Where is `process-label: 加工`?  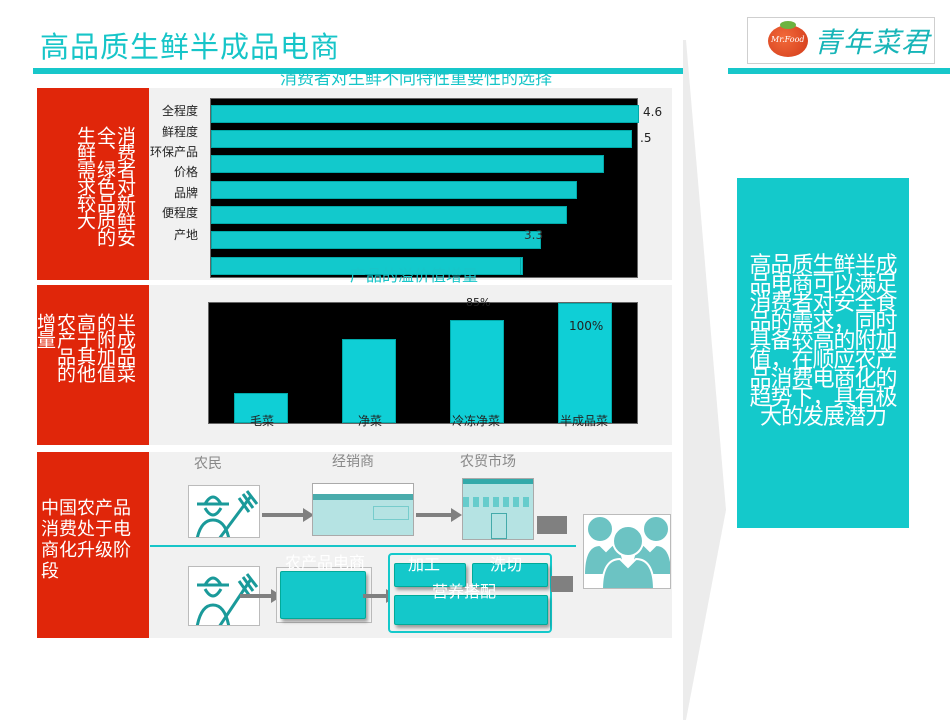 process-label: 加工 is located at coordinates (424, 564).